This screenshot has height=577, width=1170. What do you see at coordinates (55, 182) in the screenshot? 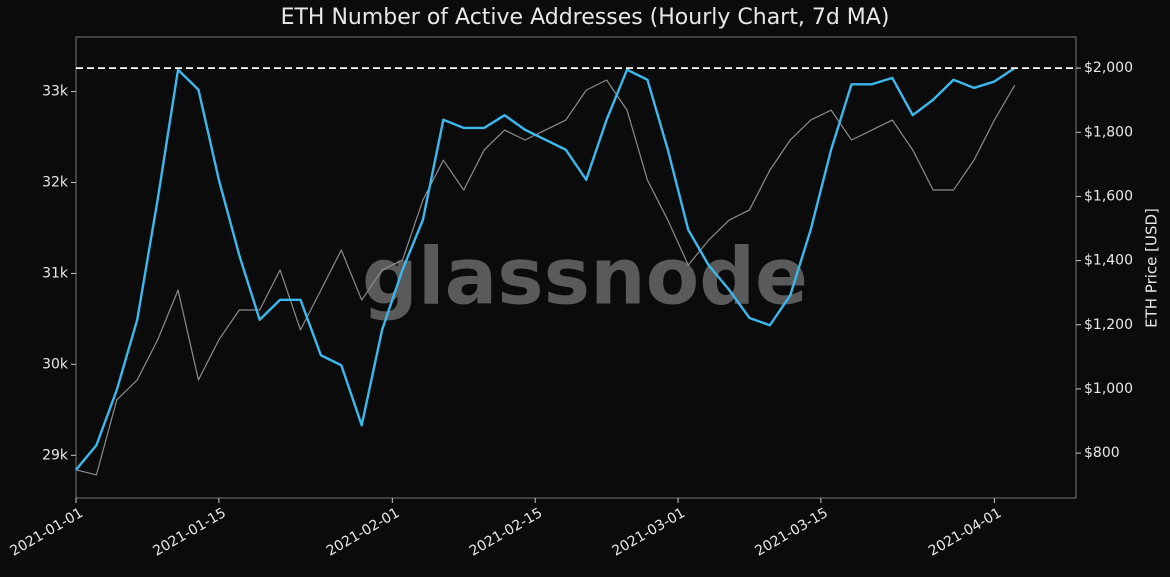
I see `y-tick-label: 32k` at bounding box center [55, 182].